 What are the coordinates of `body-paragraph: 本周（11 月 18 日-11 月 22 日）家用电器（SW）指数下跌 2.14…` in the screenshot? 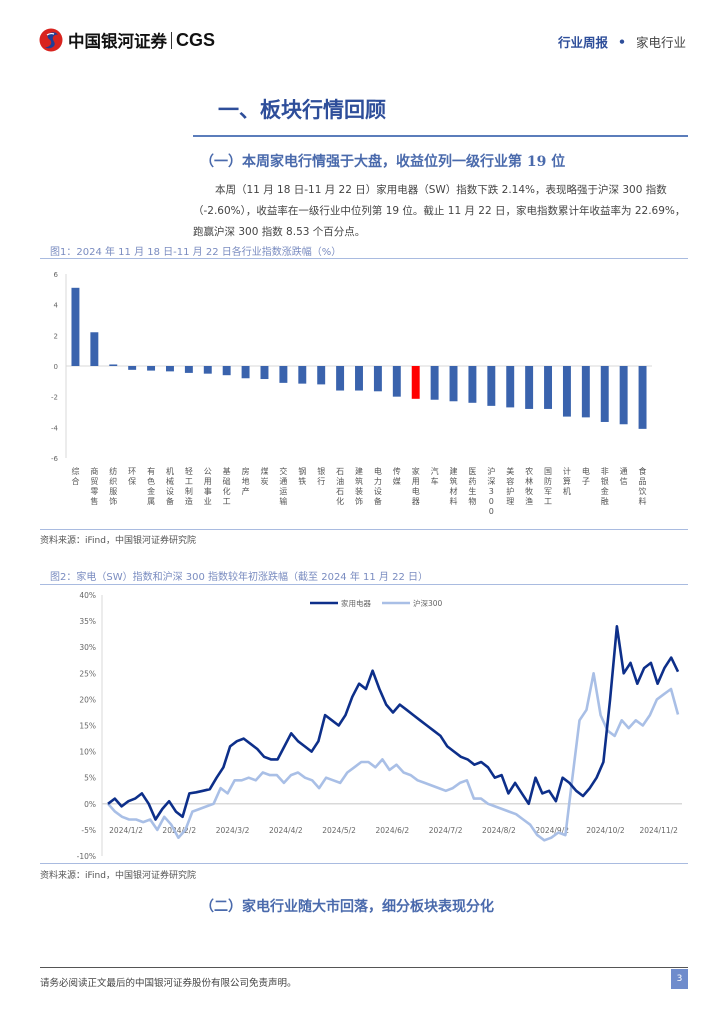 It's located at (440, 211).